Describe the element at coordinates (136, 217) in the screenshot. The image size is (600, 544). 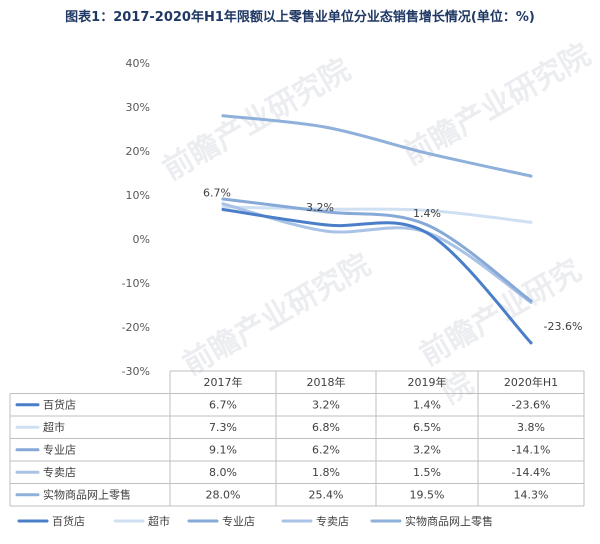
I see `y-axis: 40% 30% 20% 10% 0% -10% -20% -30%` at that location.